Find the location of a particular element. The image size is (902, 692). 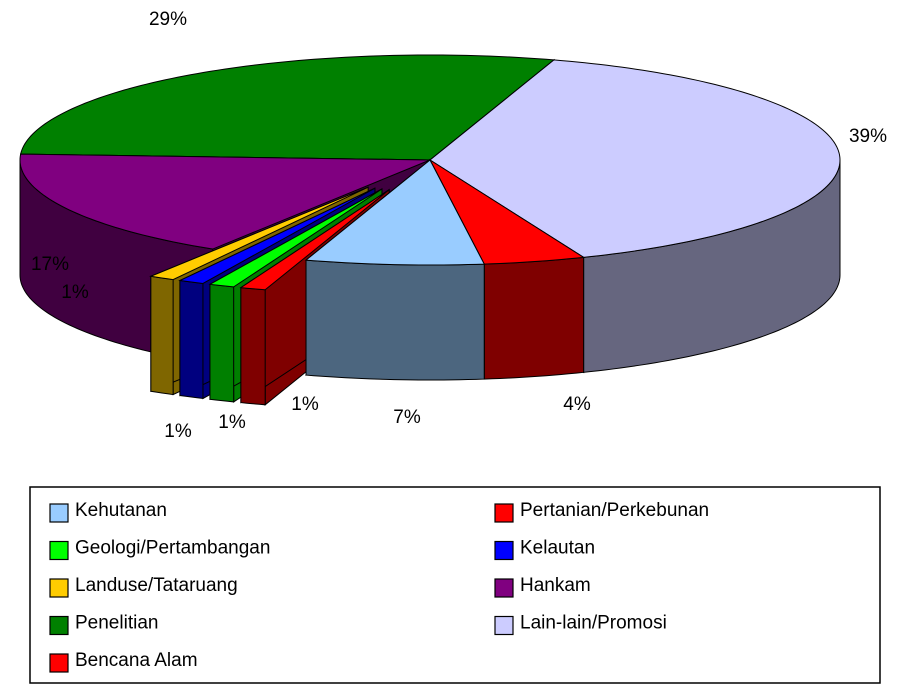

legend-label: Hankam is located at coordinates (555, 585).